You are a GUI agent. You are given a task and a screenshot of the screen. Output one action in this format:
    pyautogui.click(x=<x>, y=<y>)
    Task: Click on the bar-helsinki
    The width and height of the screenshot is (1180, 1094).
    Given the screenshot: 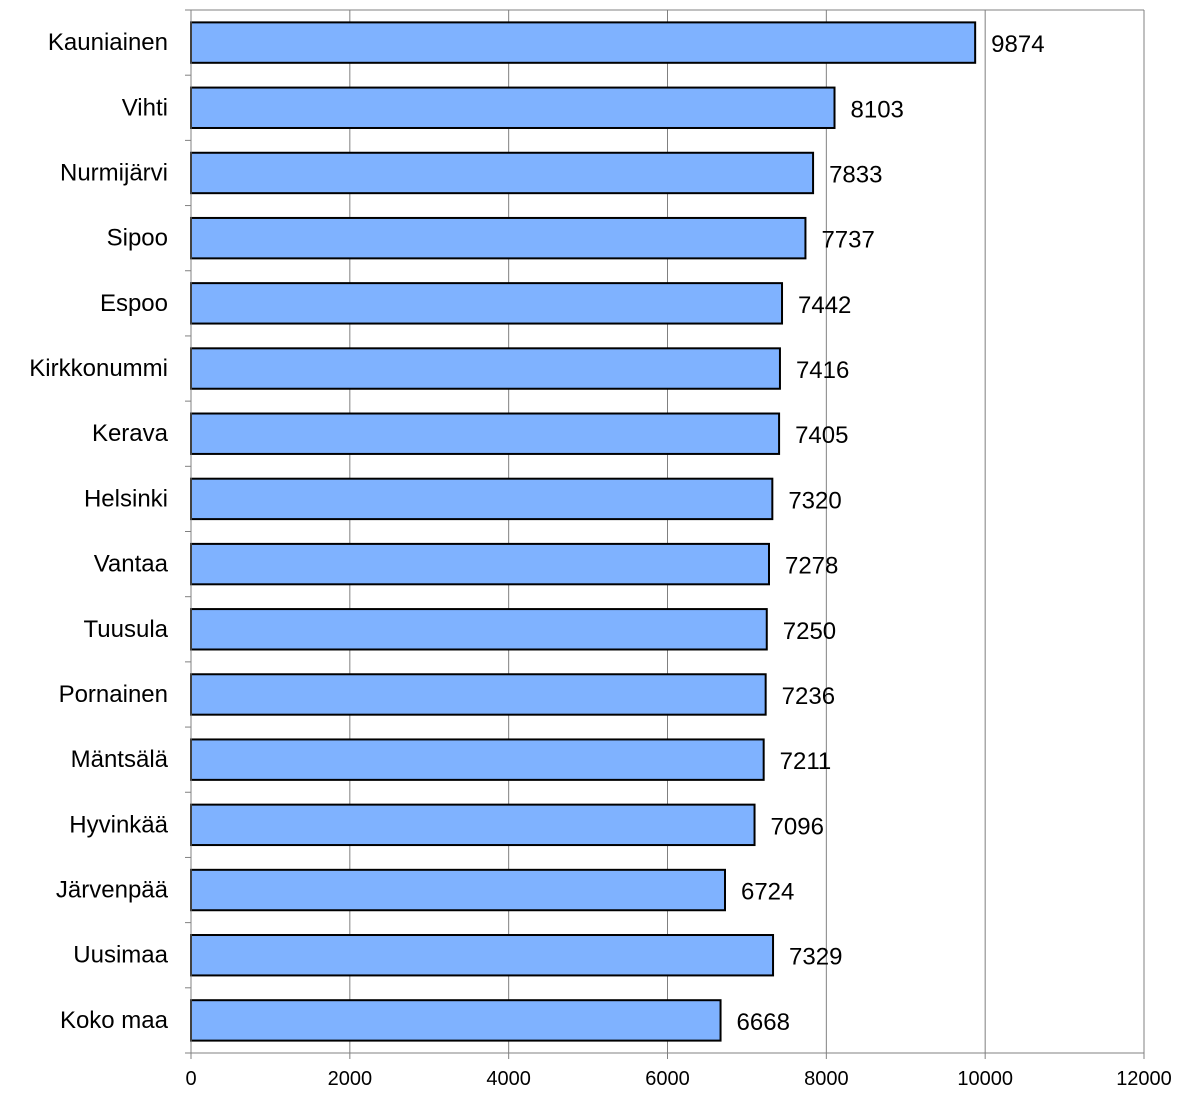 What is the action you would take?
    pyautogui.click(x=482, y=499)
    